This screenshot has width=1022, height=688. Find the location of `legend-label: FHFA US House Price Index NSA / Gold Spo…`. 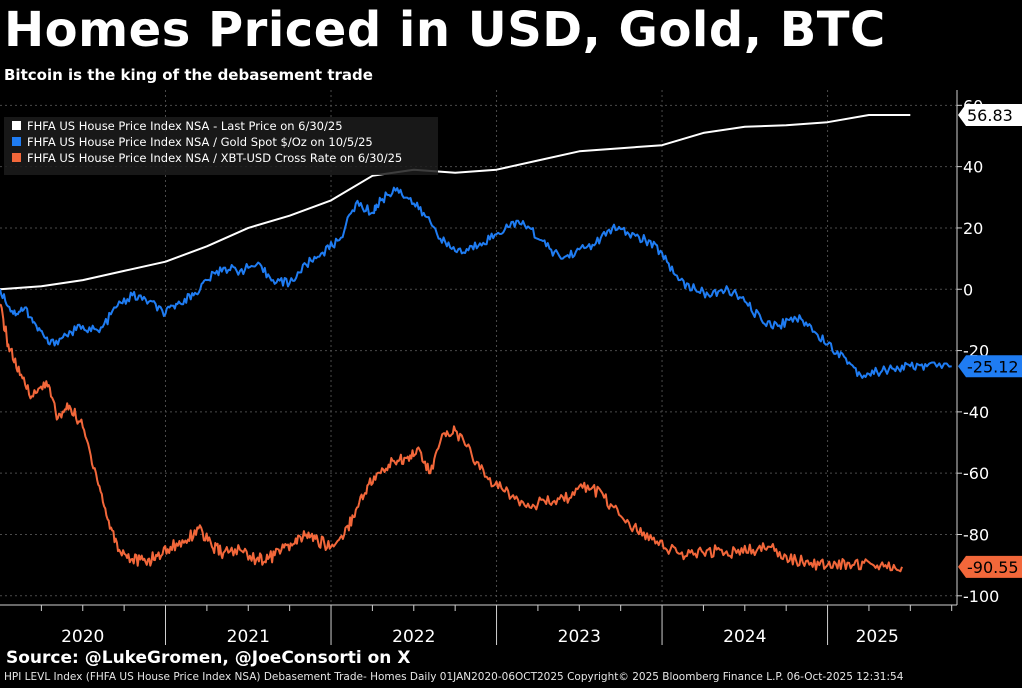

legend-label: FHFA US House Price Index NSA / Gold Spo… is located at coordinates (200, 142).